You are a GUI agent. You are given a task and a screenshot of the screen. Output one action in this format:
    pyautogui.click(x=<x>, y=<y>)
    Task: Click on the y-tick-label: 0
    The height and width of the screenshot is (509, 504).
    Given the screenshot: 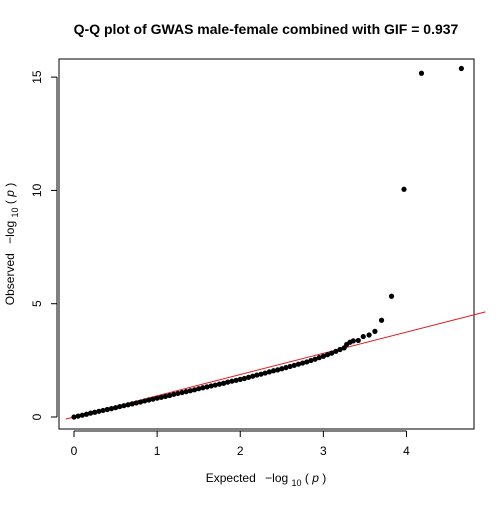 What is the action you would take?
    pyautogui.click(x=37, y=416)
    